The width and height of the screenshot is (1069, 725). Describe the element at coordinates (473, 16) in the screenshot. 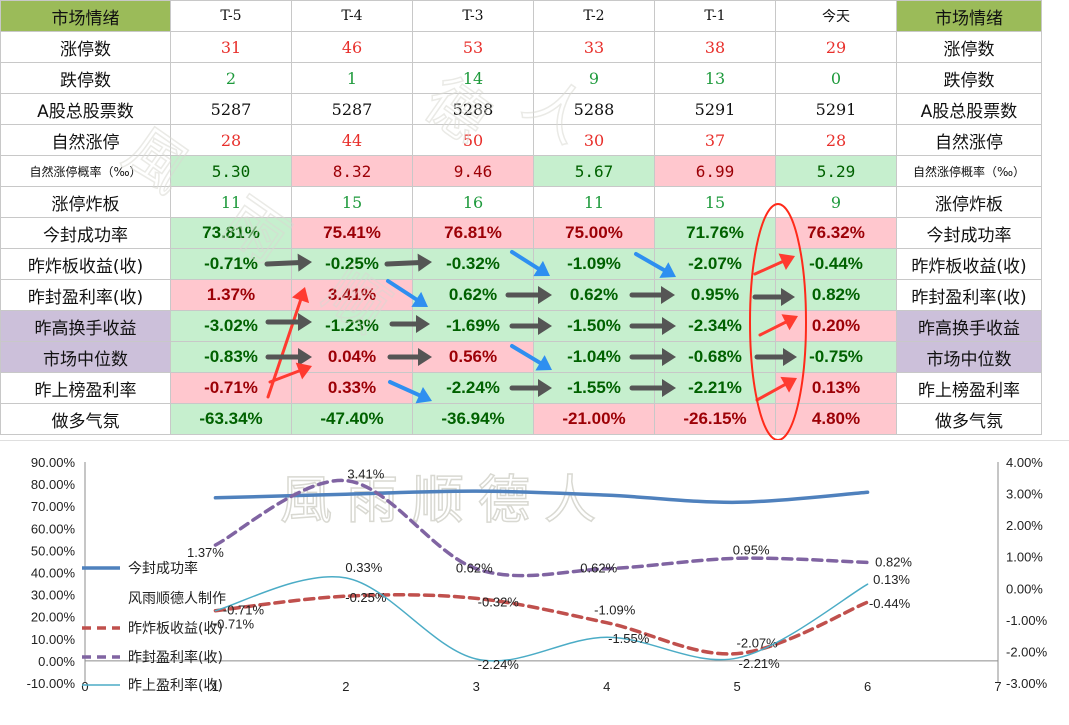

I see `header-day: T-3` at that location.